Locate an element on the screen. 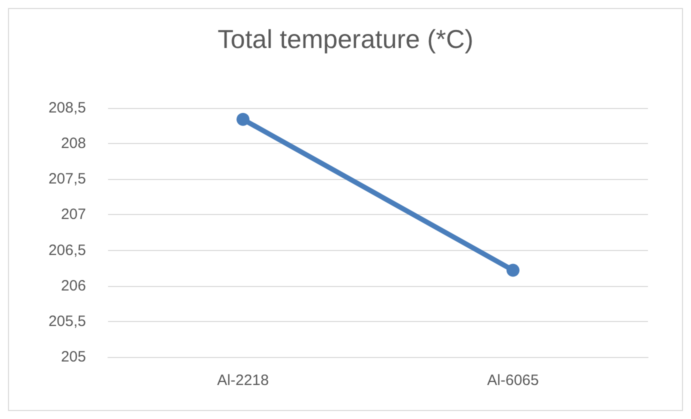 The height and width of the screenshot is (419, 691). y-tick-label: 206,5 is located at coordinates (67, 250).